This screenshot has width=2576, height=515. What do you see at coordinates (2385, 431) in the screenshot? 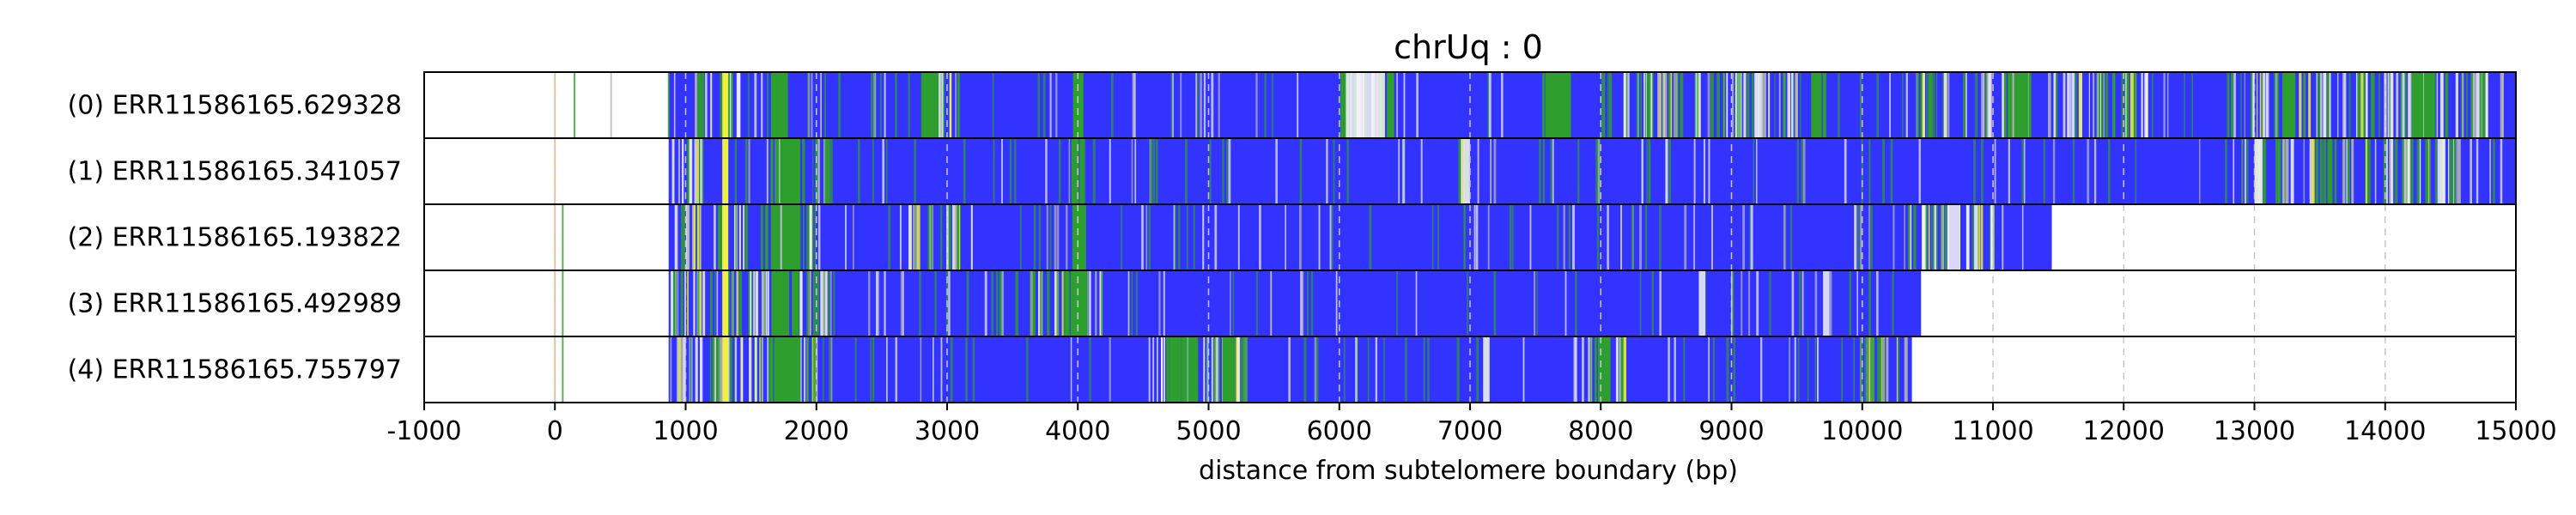
I see `x-tick-label: 14000` at bounding box center [2385, 431].